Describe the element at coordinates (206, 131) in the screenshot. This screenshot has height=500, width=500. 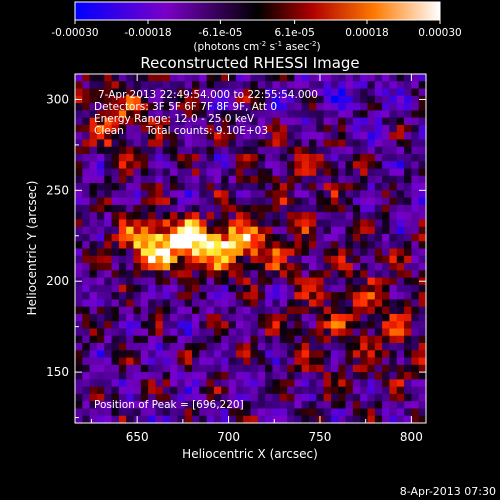
I see `info-counts: Total counts: 9.10E+03` at that location.